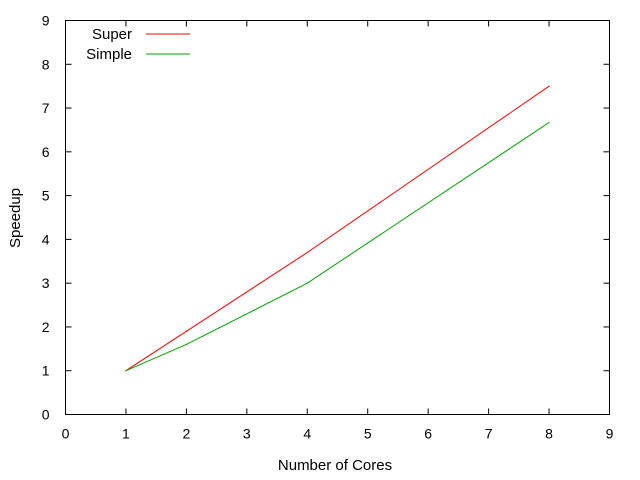 This screenshot has height=480, width=640. Describe the element at coordinates (15, 218) in the screenshot. I see `y-axis-title: Speedup` at that location.